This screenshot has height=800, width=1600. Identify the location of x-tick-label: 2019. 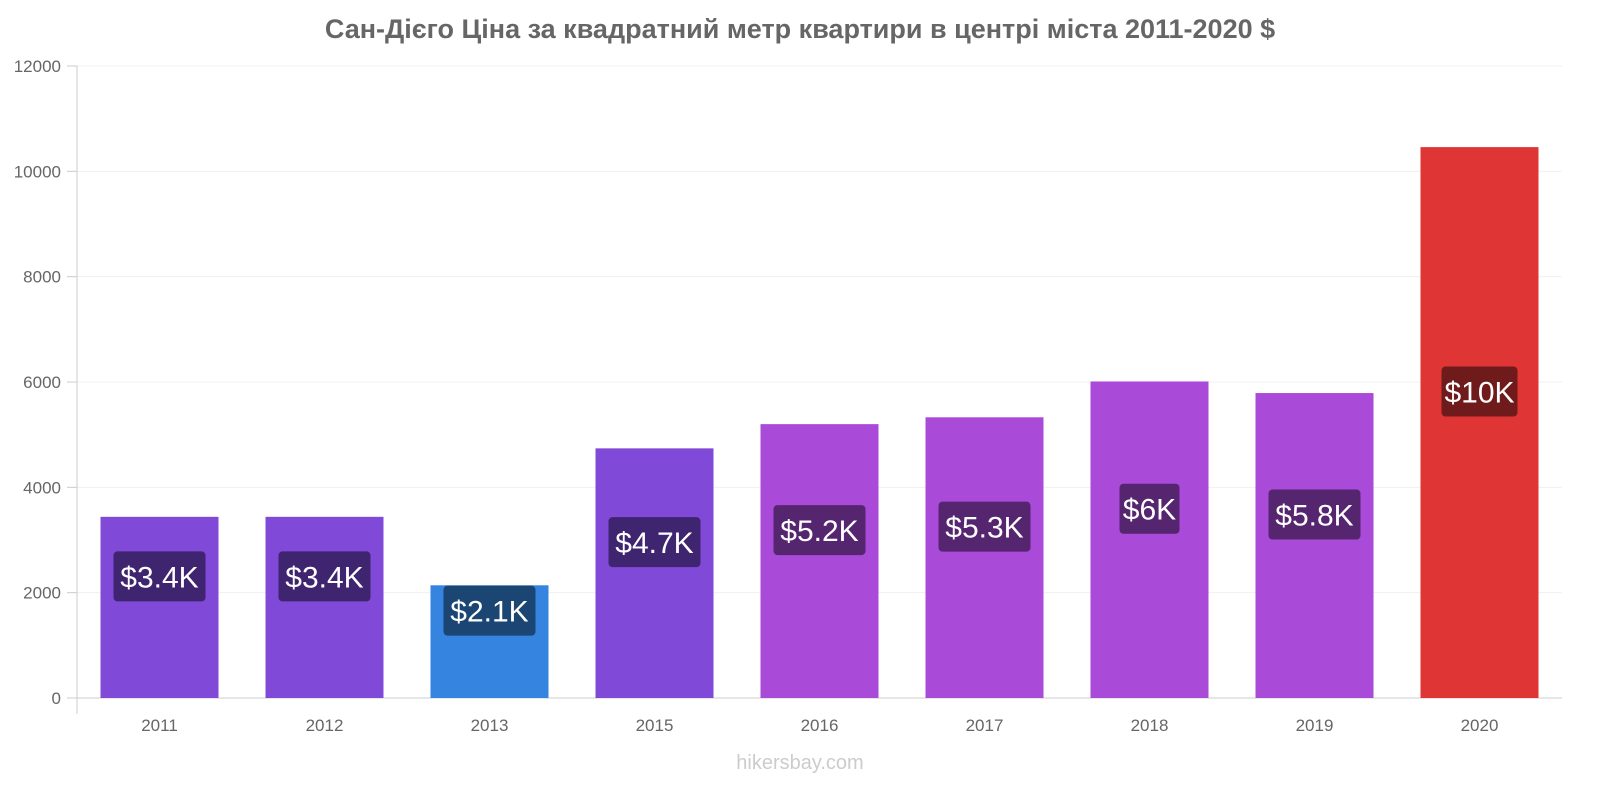
(1315, 725).